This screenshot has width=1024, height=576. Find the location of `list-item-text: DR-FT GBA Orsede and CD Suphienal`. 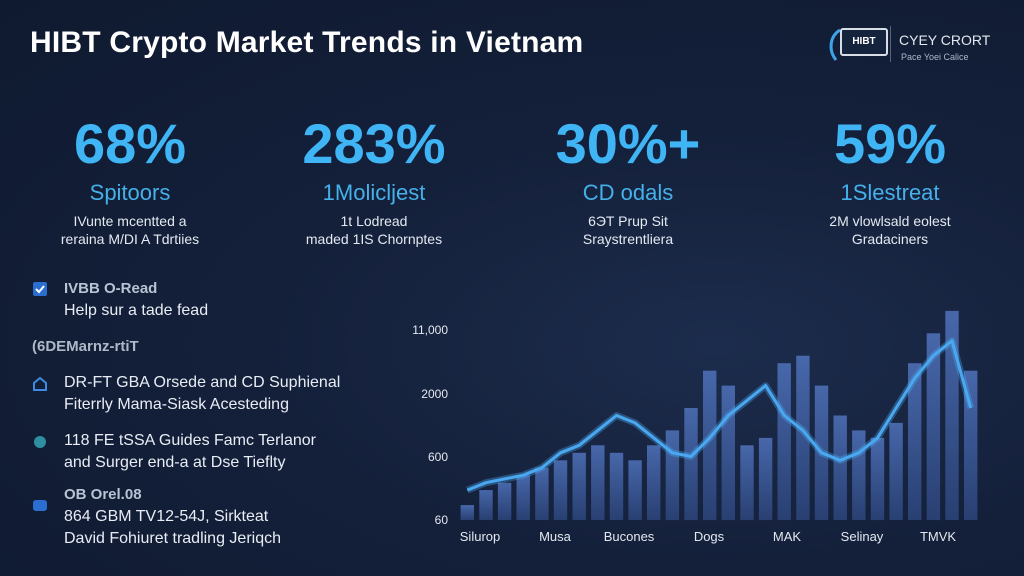

list-item-text: DR-FT GBA Orsede and CD Suphienal is located at coordinates (202, 382).